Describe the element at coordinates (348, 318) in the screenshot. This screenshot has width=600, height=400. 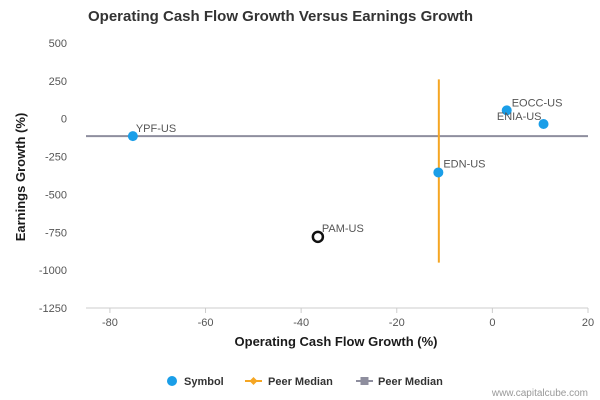
I see `x-ticks: -80 -60 -40 -20 0 20` at that location.